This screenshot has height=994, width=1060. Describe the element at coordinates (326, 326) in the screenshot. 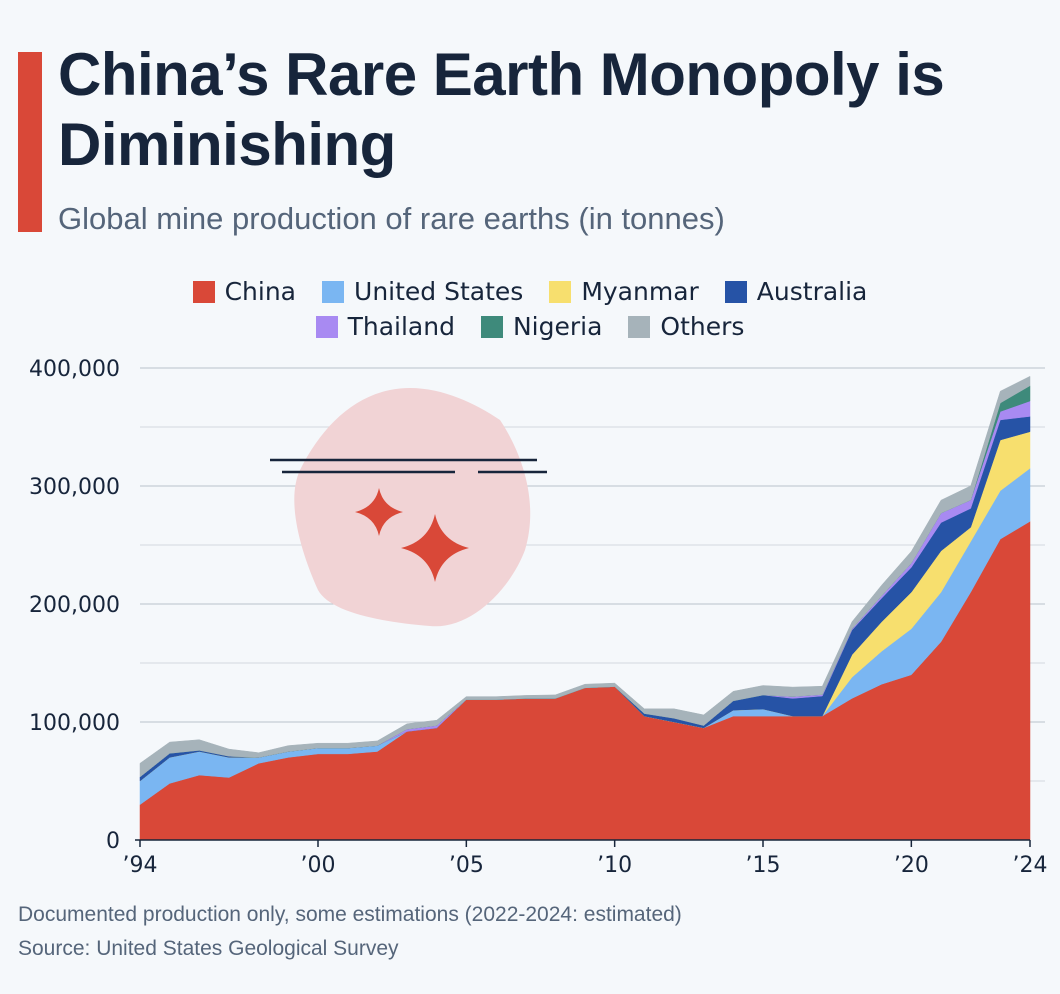

I see `legend-swatch-thailand` at that location.